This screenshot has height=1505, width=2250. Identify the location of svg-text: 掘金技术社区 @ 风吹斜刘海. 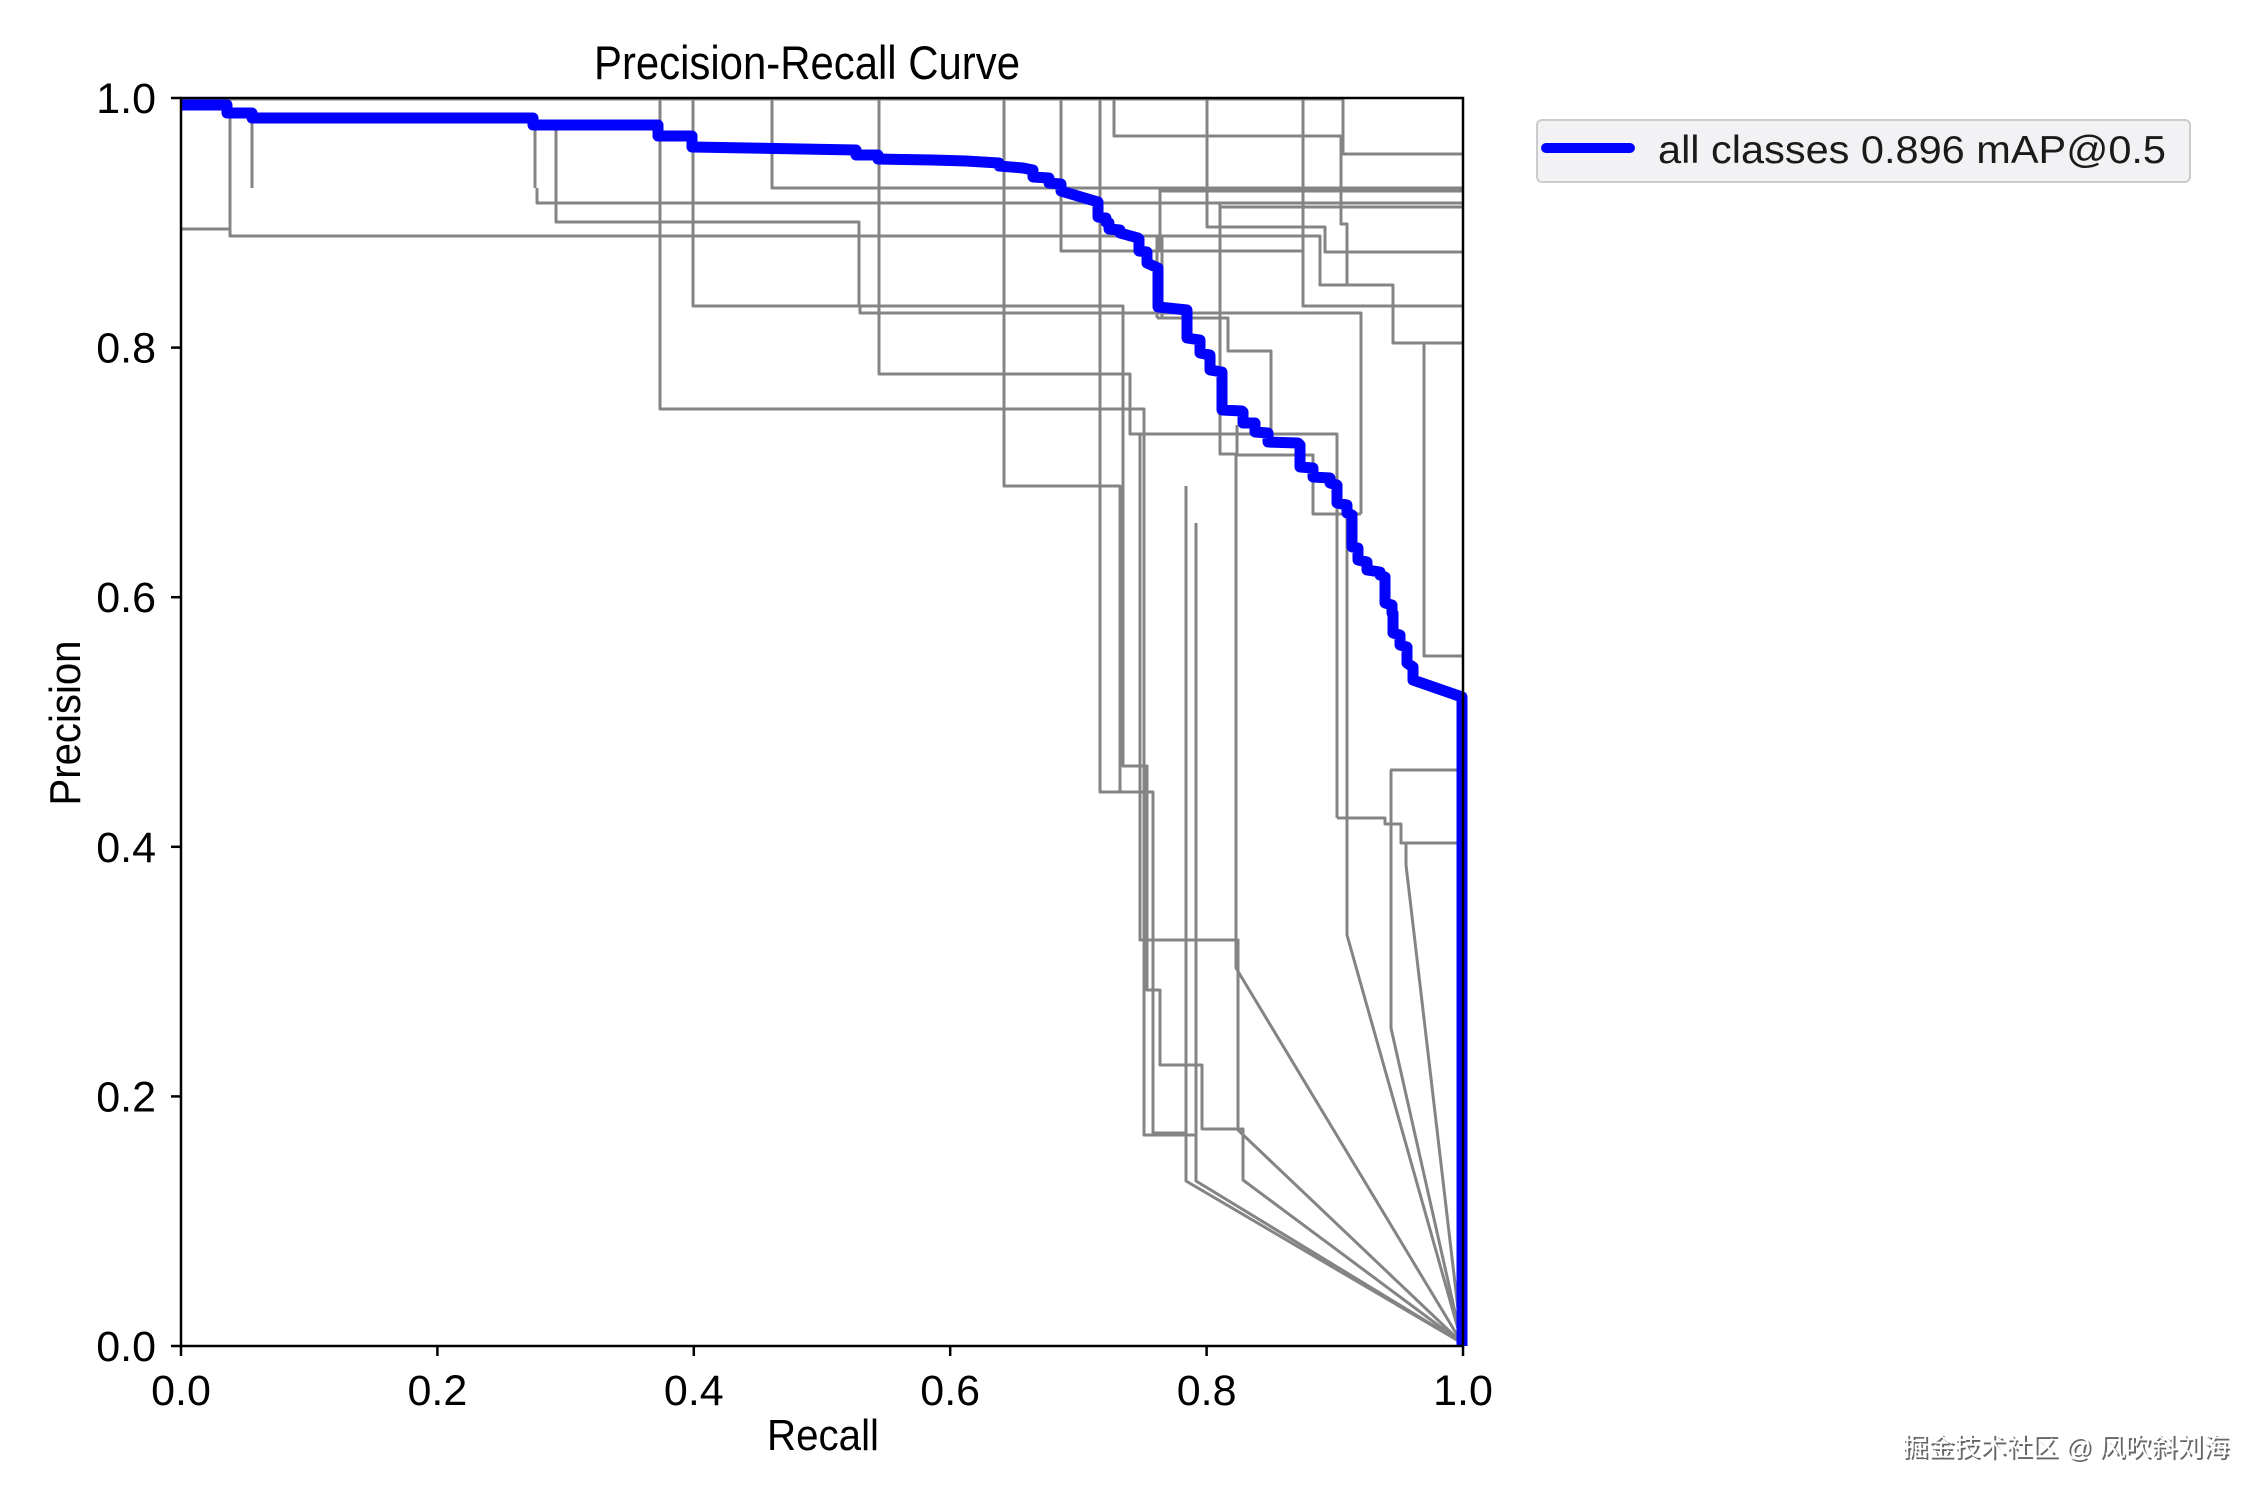
(2065, 1447).